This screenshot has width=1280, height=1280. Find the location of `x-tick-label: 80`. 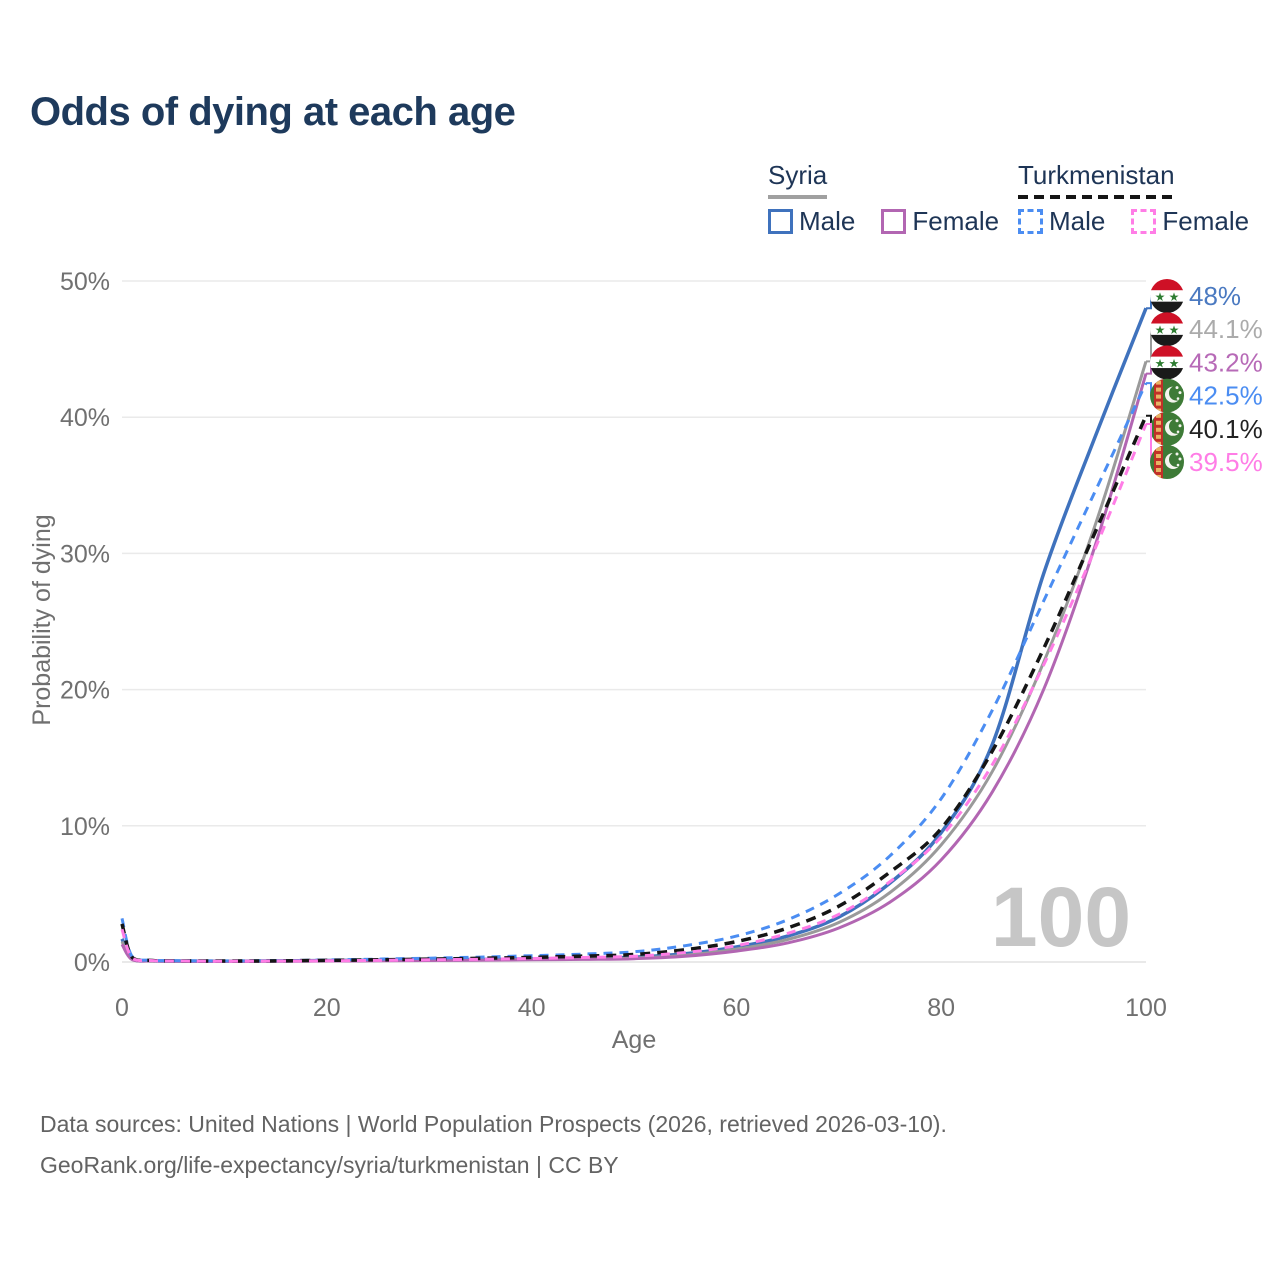

x-tick-label: 80 is located at coordinates (941, 1008).